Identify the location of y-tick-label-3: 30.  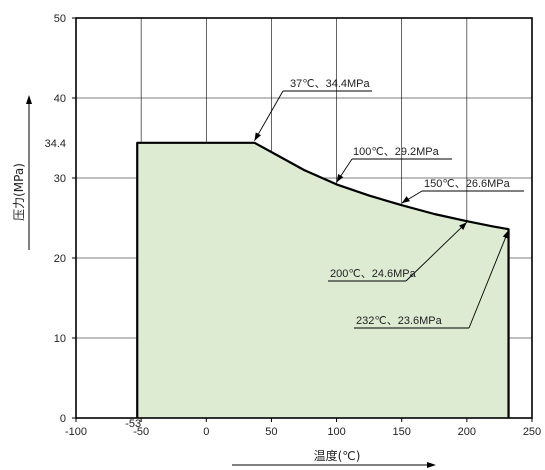
(60, 179).